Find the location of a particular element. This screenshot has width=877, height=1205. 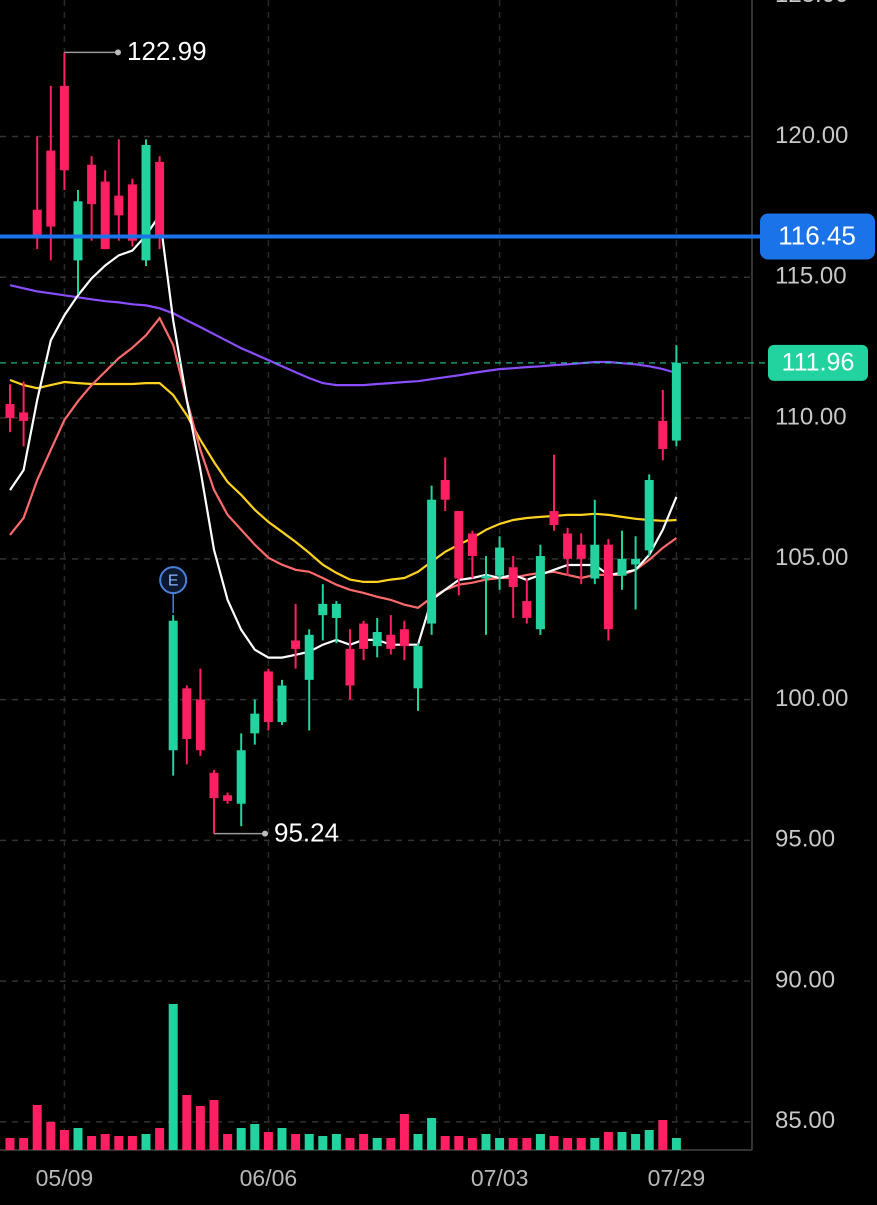

y-tick-label: 110.00 is located at coordinates (811, 416).